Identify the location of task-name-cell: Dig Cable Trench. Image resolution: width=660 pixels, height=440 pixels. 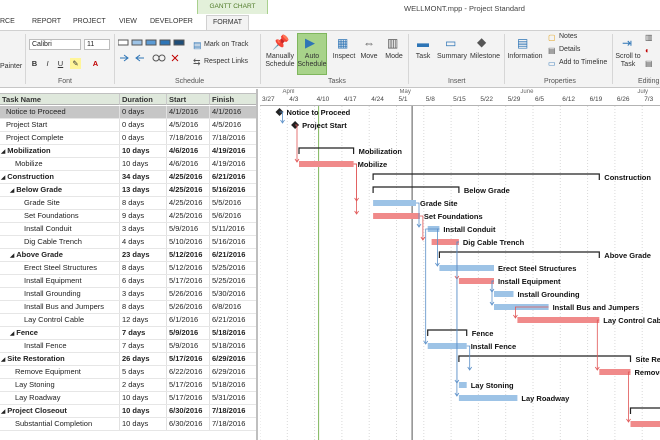
(60, 242).